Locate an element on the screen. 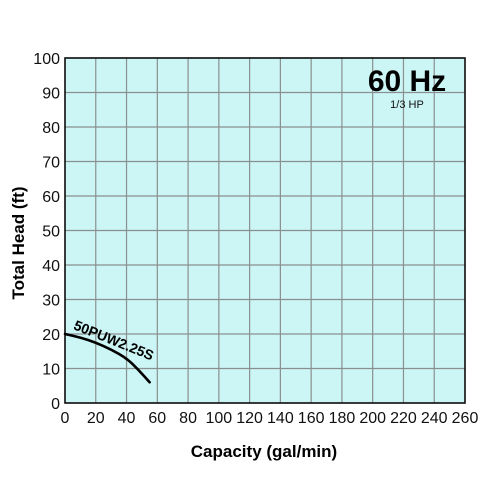 The height and width of the screenshot is (494, 494). series-line is located at coordinates (107, 358).